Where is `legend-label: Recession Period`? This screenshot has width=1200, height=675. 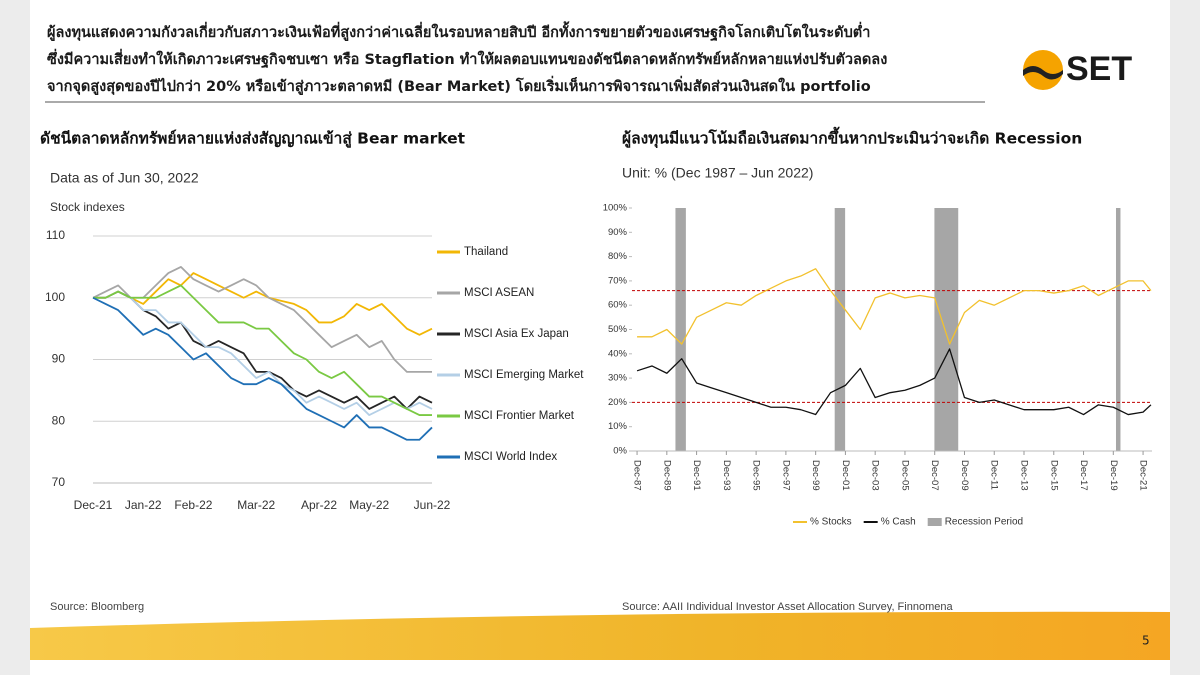
legend-label: Recession Period is located at coordinates (984, 522).